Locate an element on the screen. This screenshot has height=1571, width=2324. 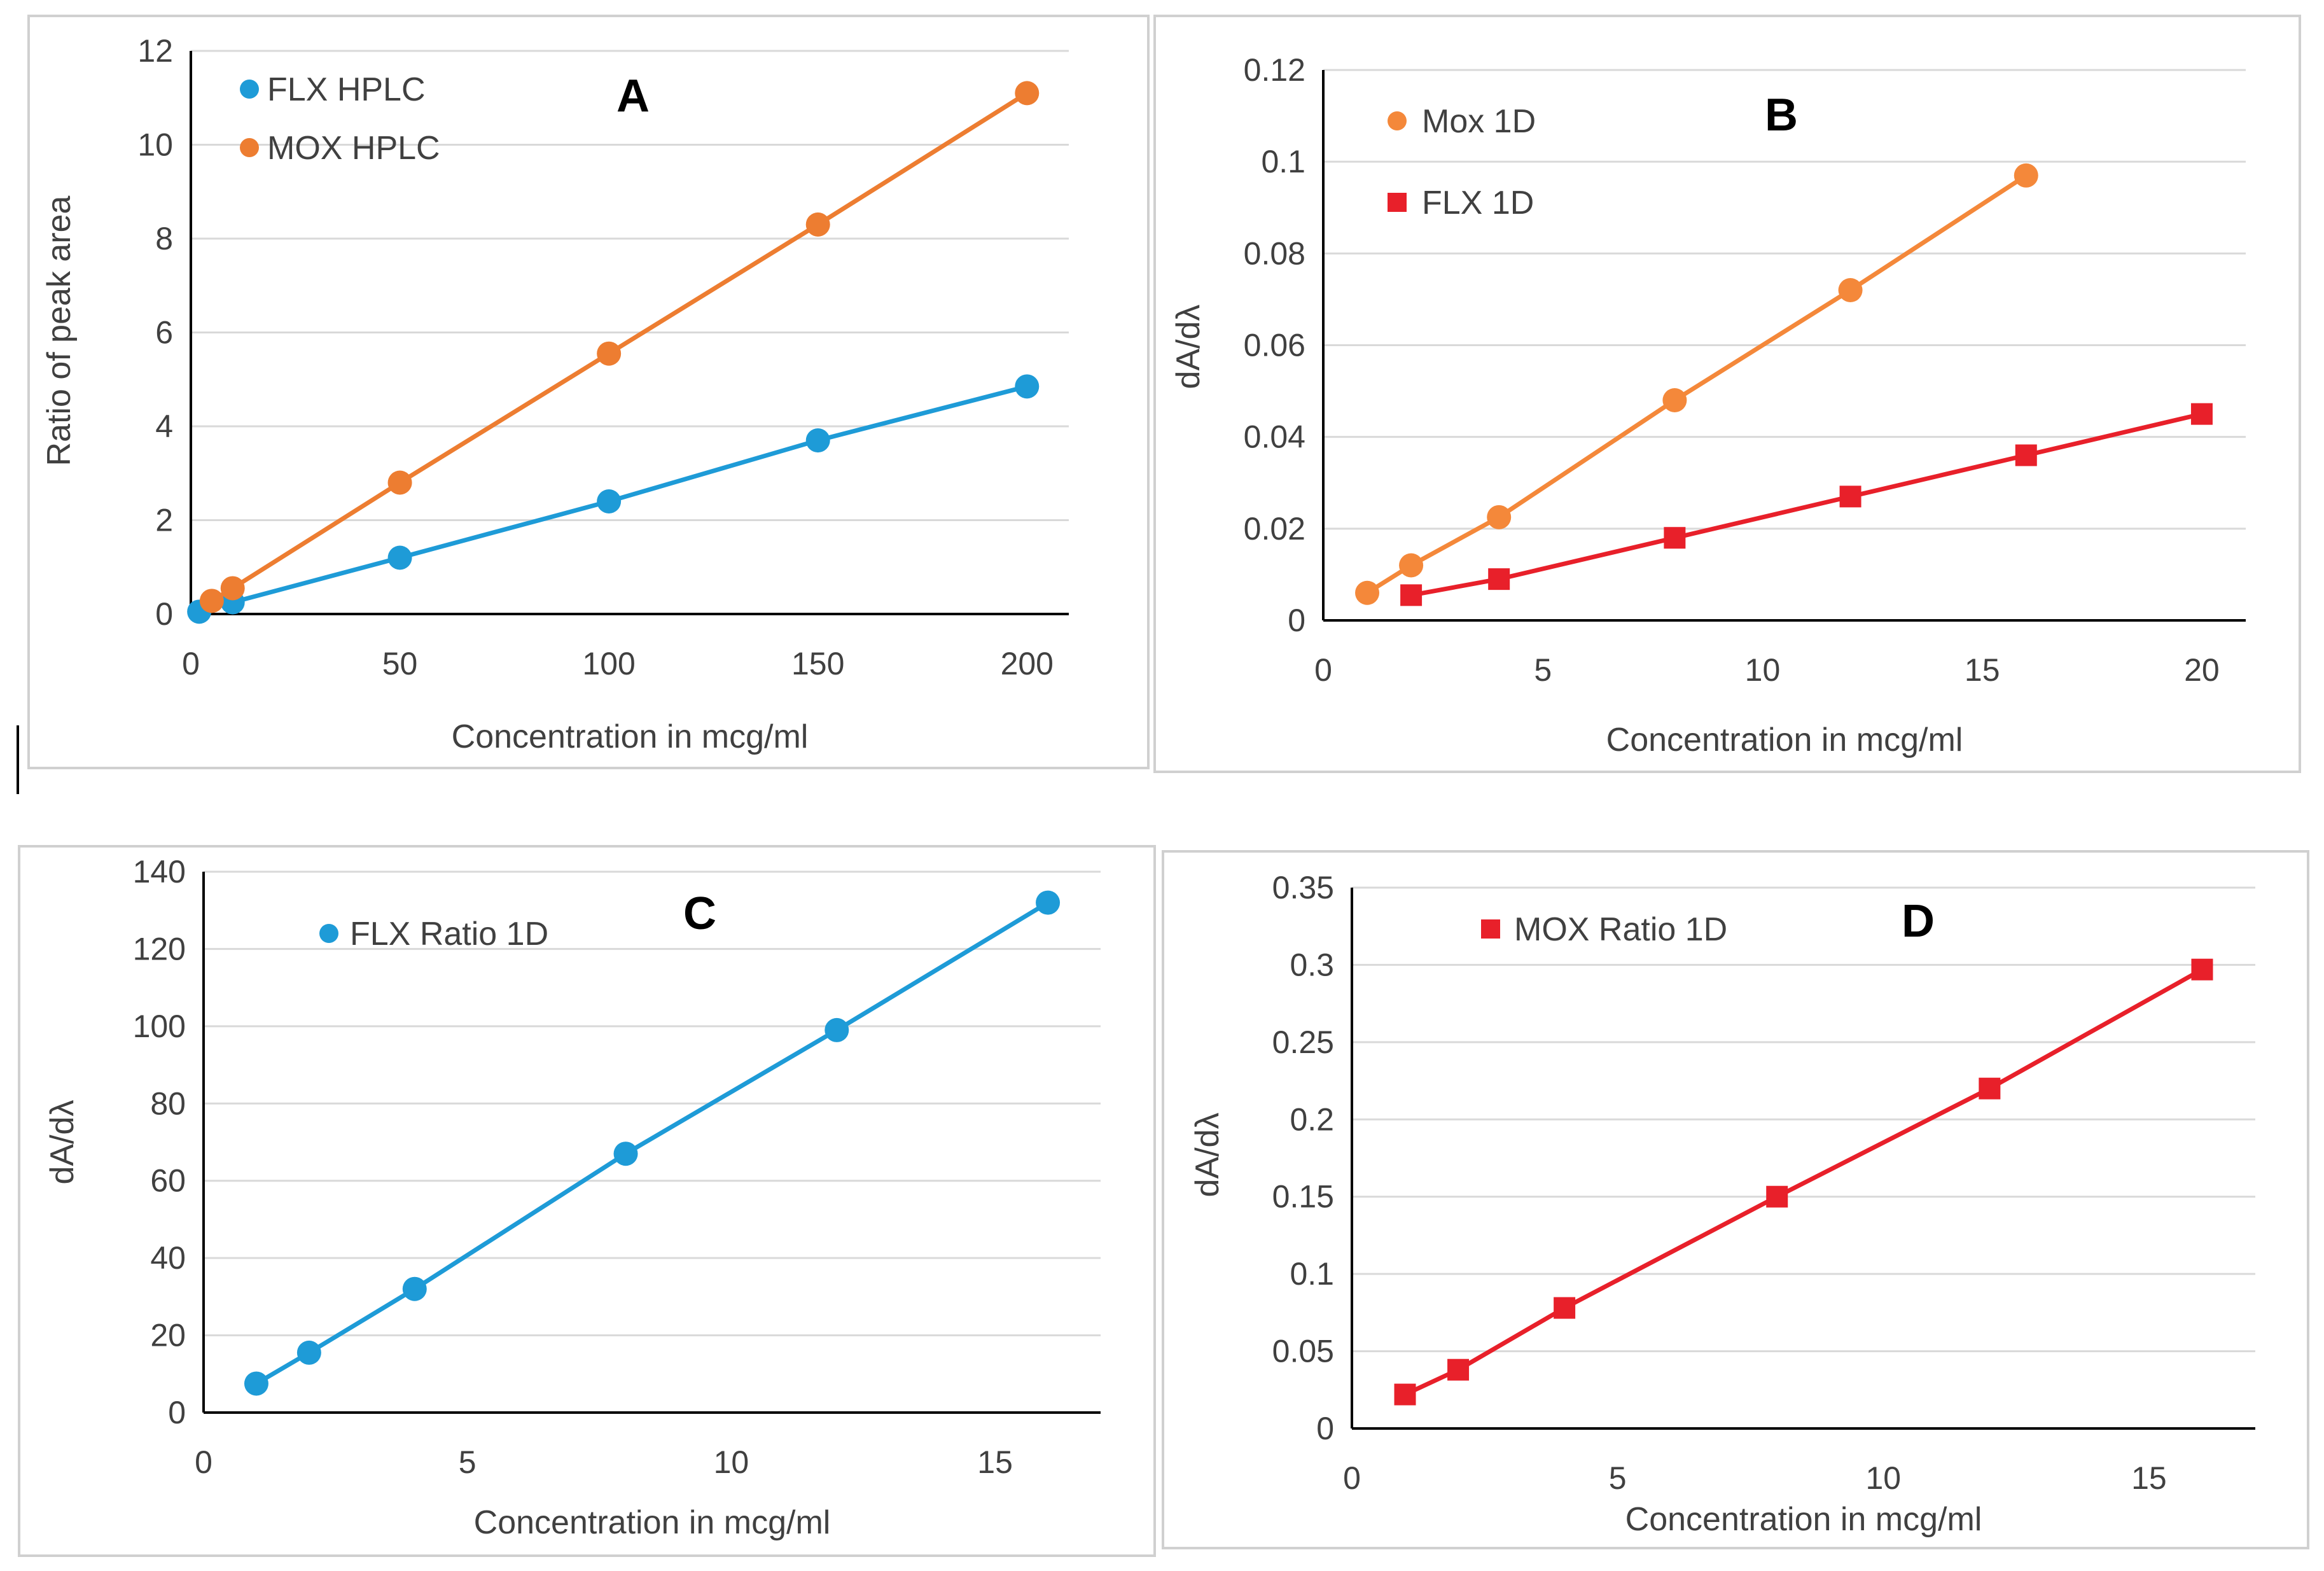
x-tick-label-a-0: 0 is located at coordinates (191, 663).